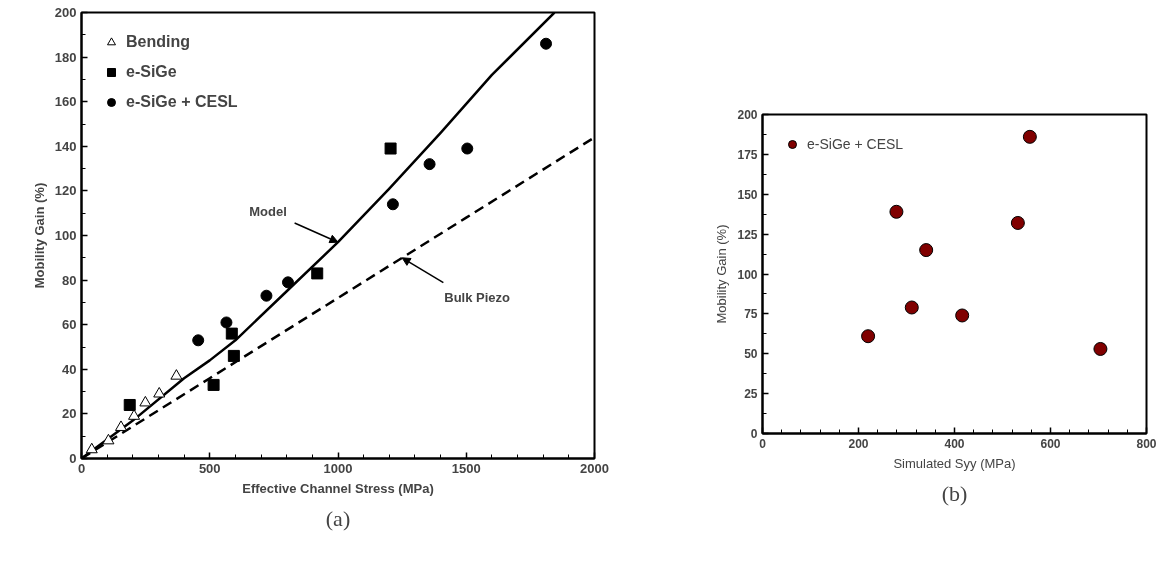 The width and height of the screenshot is (1164, 561). Describe the element at coordinates (65, 102) in the screenshot. I see `y-tick-label: 160` at that location.